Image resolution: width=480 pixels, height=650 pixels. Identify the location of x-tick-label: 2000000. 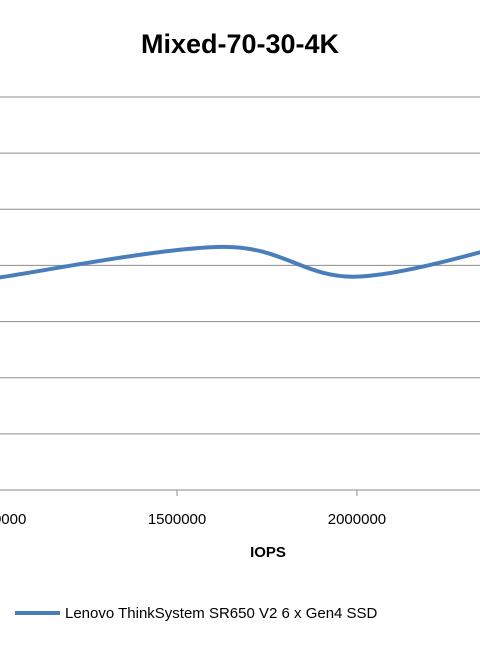
(357, 519).